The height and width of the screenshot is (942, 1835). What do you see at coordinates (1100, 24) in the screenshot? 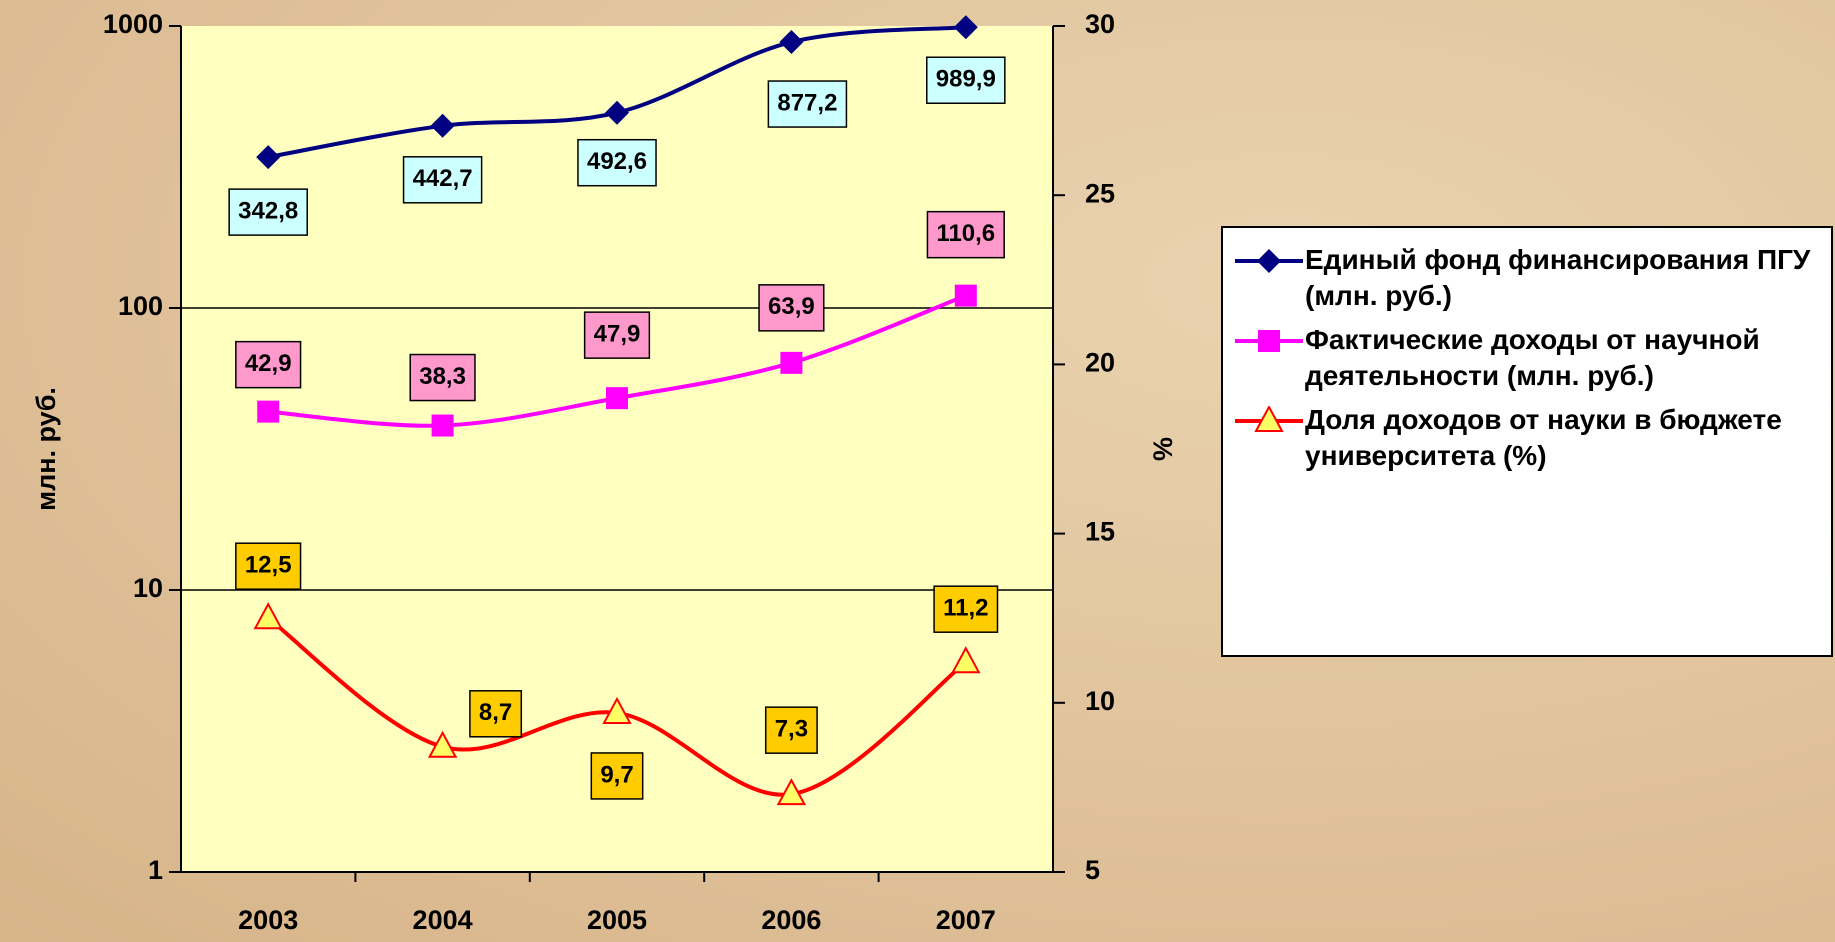
I see `y2-tick-label: 30` at bounding box center [1100, 24].